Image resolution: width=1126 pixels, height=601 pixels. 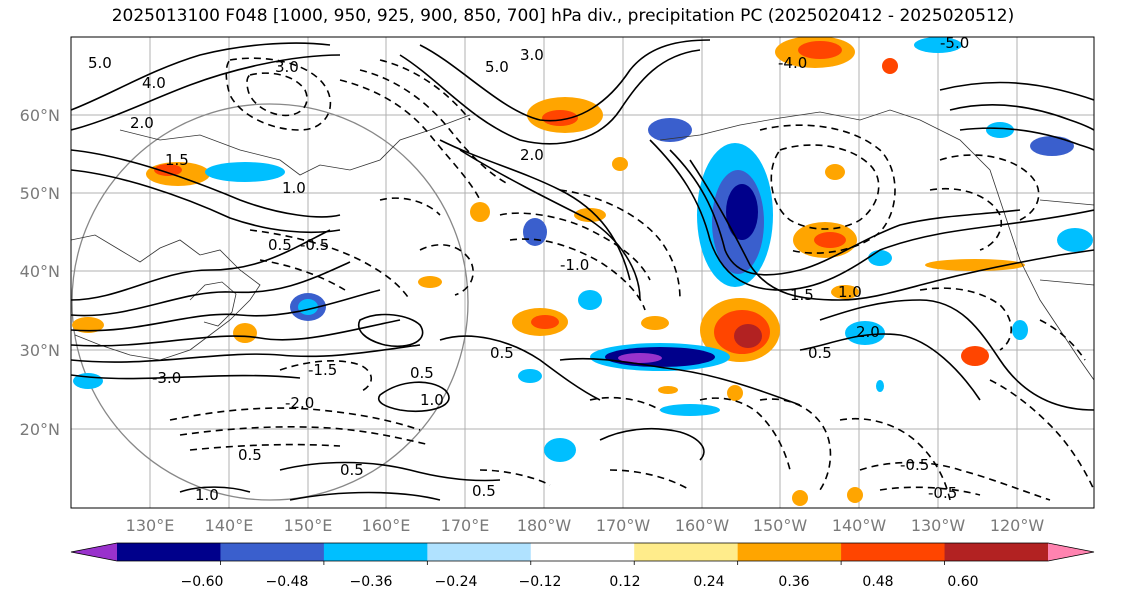 What do you see at coordinates (154, 83) in the screenshot?
I see `contour-label: 4.0` at bounding box center [154, 83].